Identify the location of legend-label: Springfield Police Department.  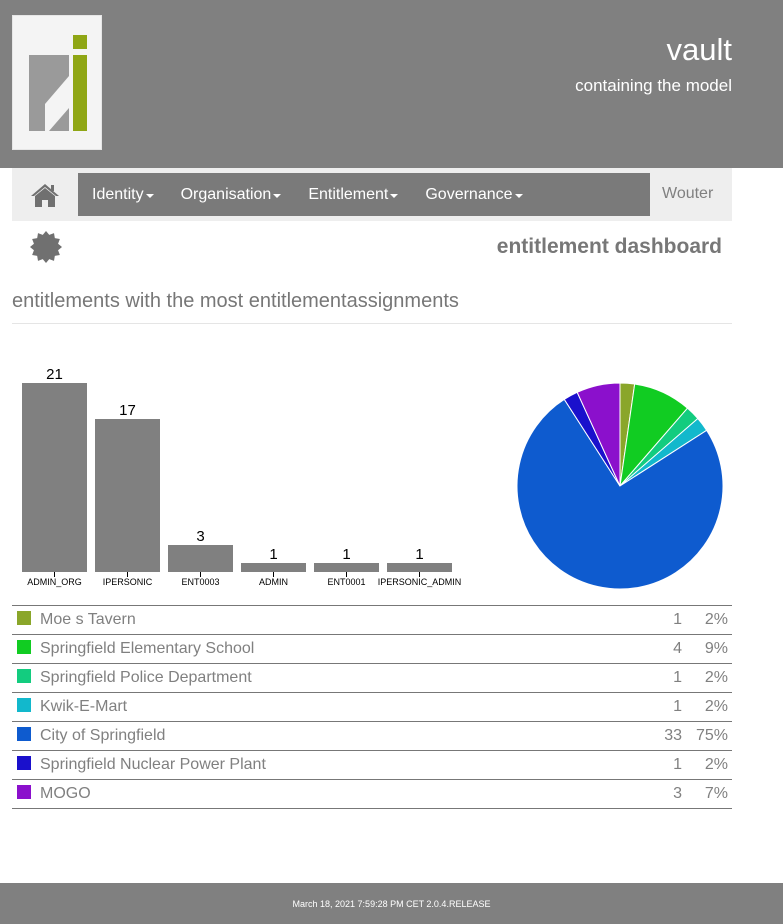
(146, 677).